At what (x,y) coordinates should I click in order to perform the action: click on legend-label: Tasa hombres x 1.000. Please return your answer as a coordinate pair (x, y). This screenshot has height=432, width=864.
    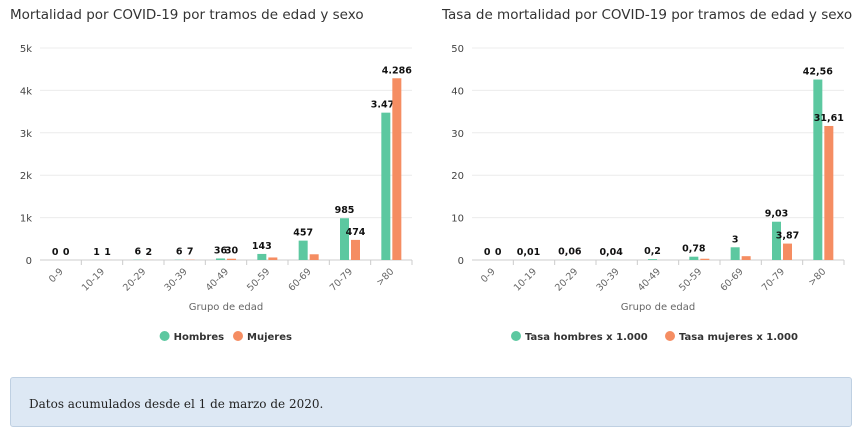
    Looking at the image, I should click on (586, 337).